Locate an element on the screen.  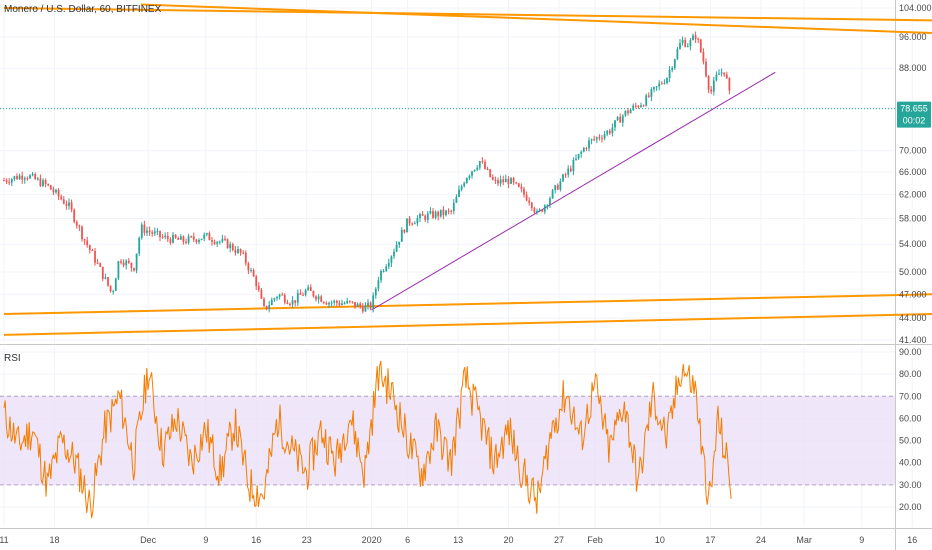
time-tick-label: 9 is located at coordinates (861, 540).